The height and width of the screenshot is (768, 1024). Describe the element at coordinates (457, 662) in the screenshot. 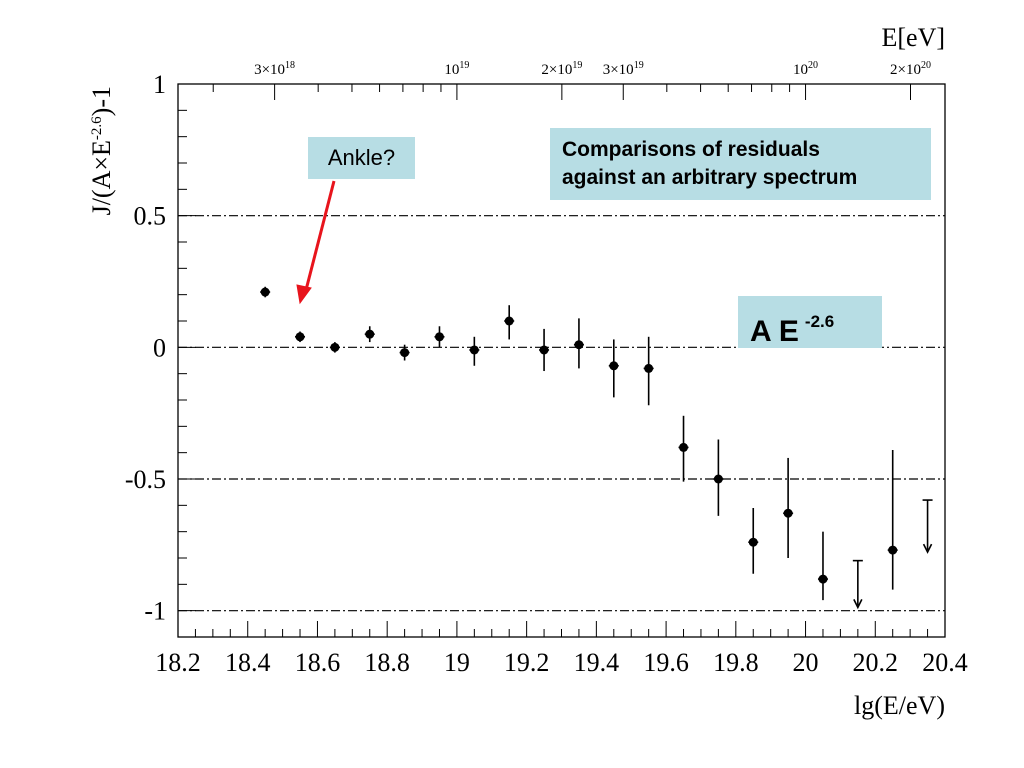

I see `x-tick-label: 19` at that location.